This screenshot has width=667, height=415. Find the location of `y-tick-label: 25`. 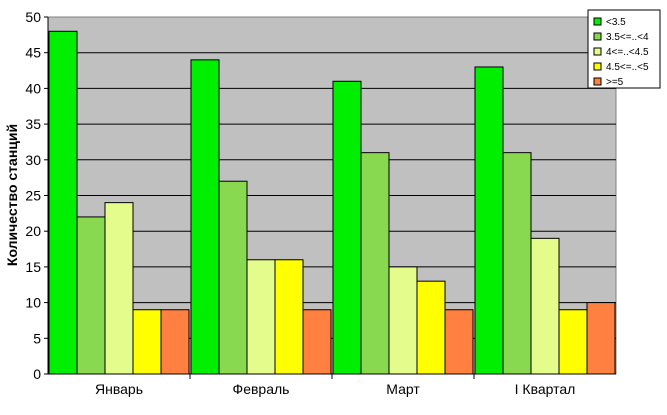

y-tick-label: 25 is located at coordinates (33, 196).